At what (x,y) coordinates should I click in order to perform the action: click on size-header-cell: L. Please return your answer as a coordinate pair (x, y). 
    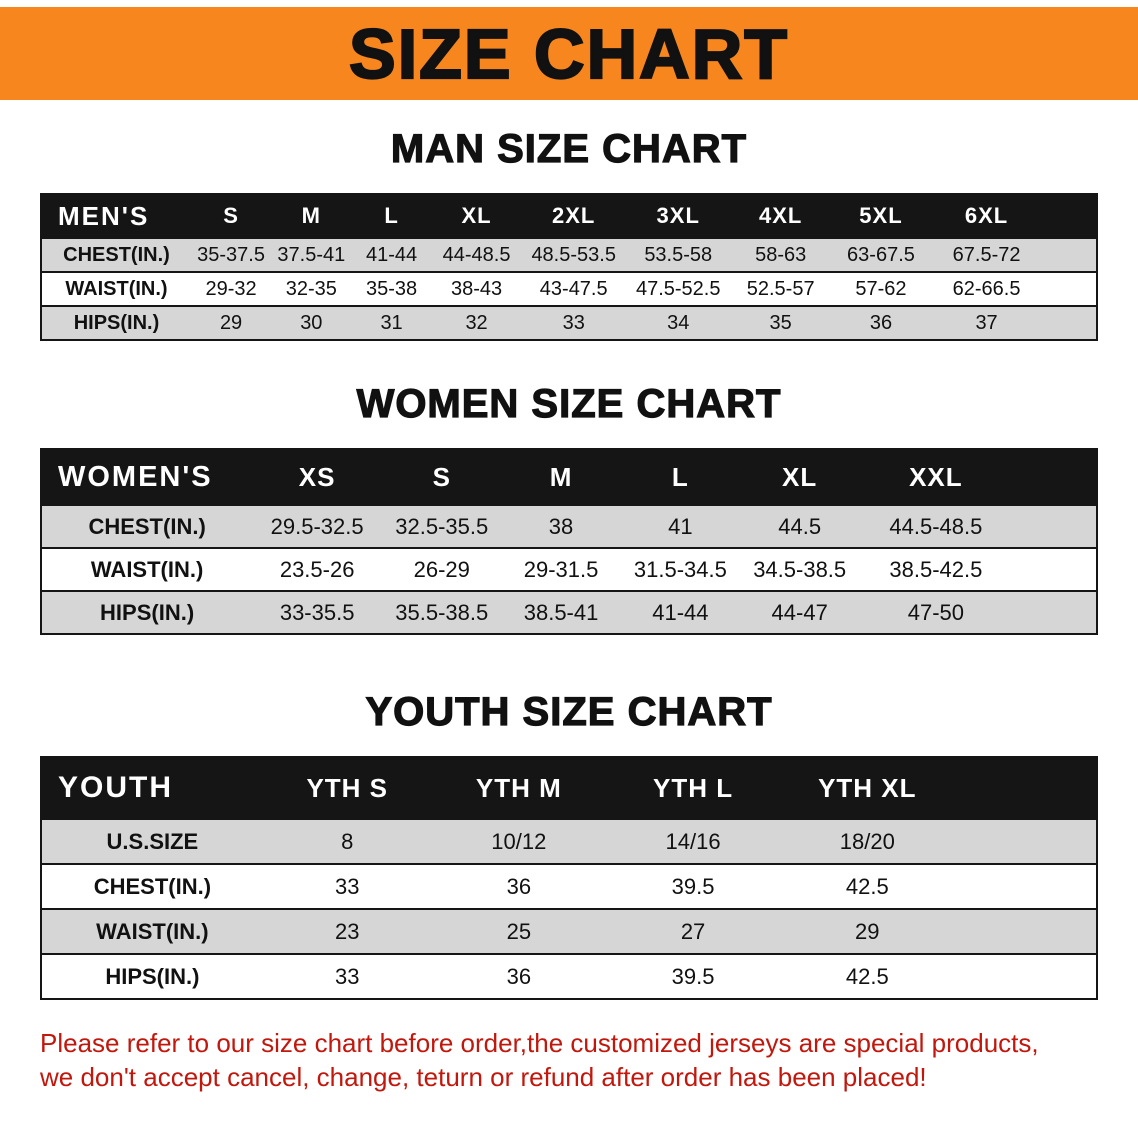
    Looking at the image, I should click on (680, 477).